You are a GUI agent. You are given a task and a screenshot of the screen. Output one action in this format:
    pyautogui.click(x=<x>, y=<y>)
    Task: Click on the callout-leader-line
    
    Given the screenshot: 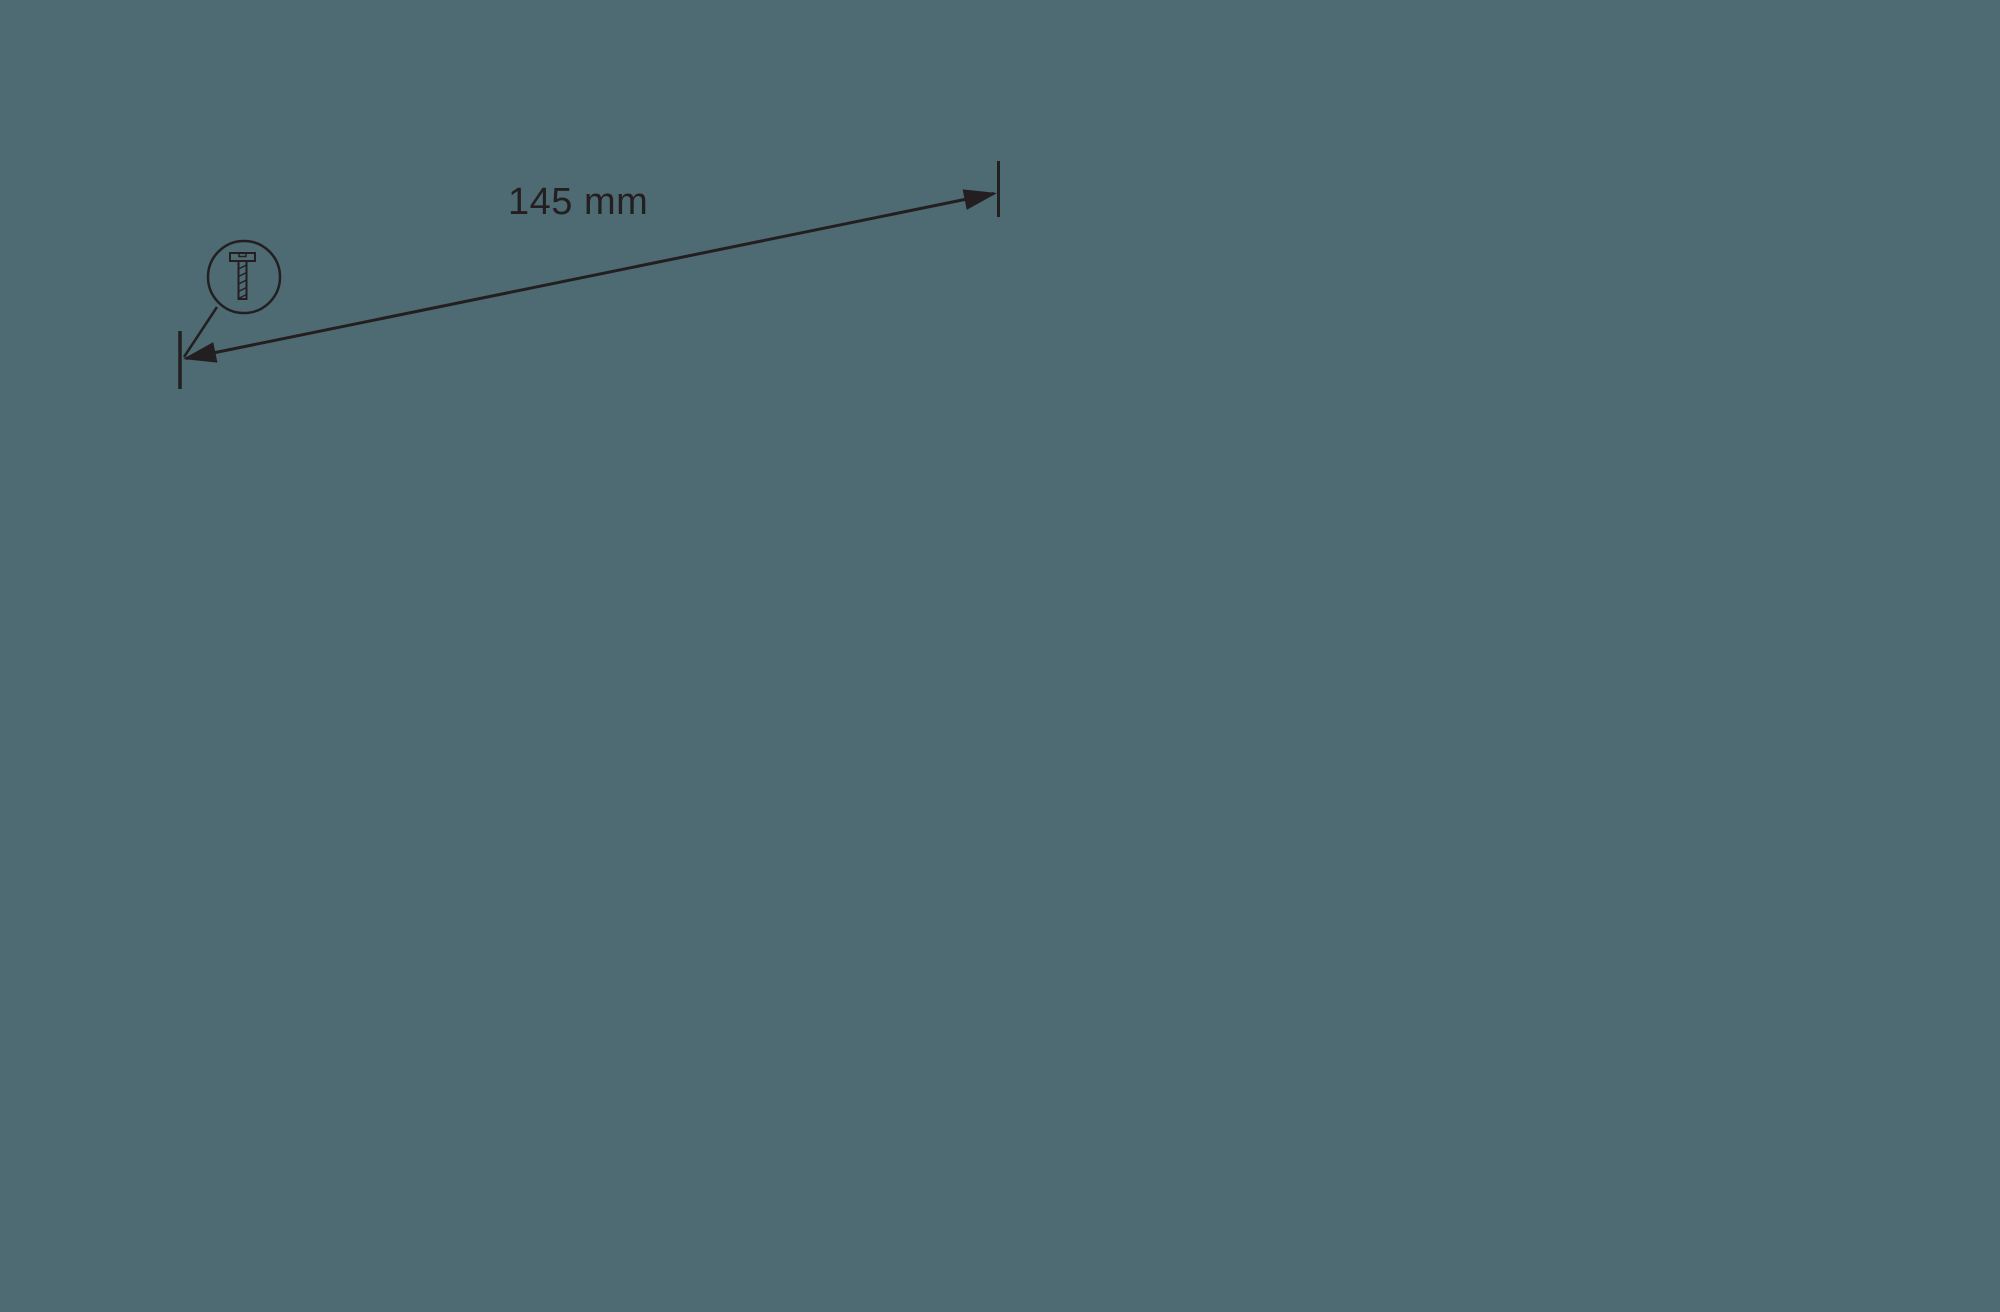 What is the action you would take?
    pyautogui.click(x=200, y=332)
    